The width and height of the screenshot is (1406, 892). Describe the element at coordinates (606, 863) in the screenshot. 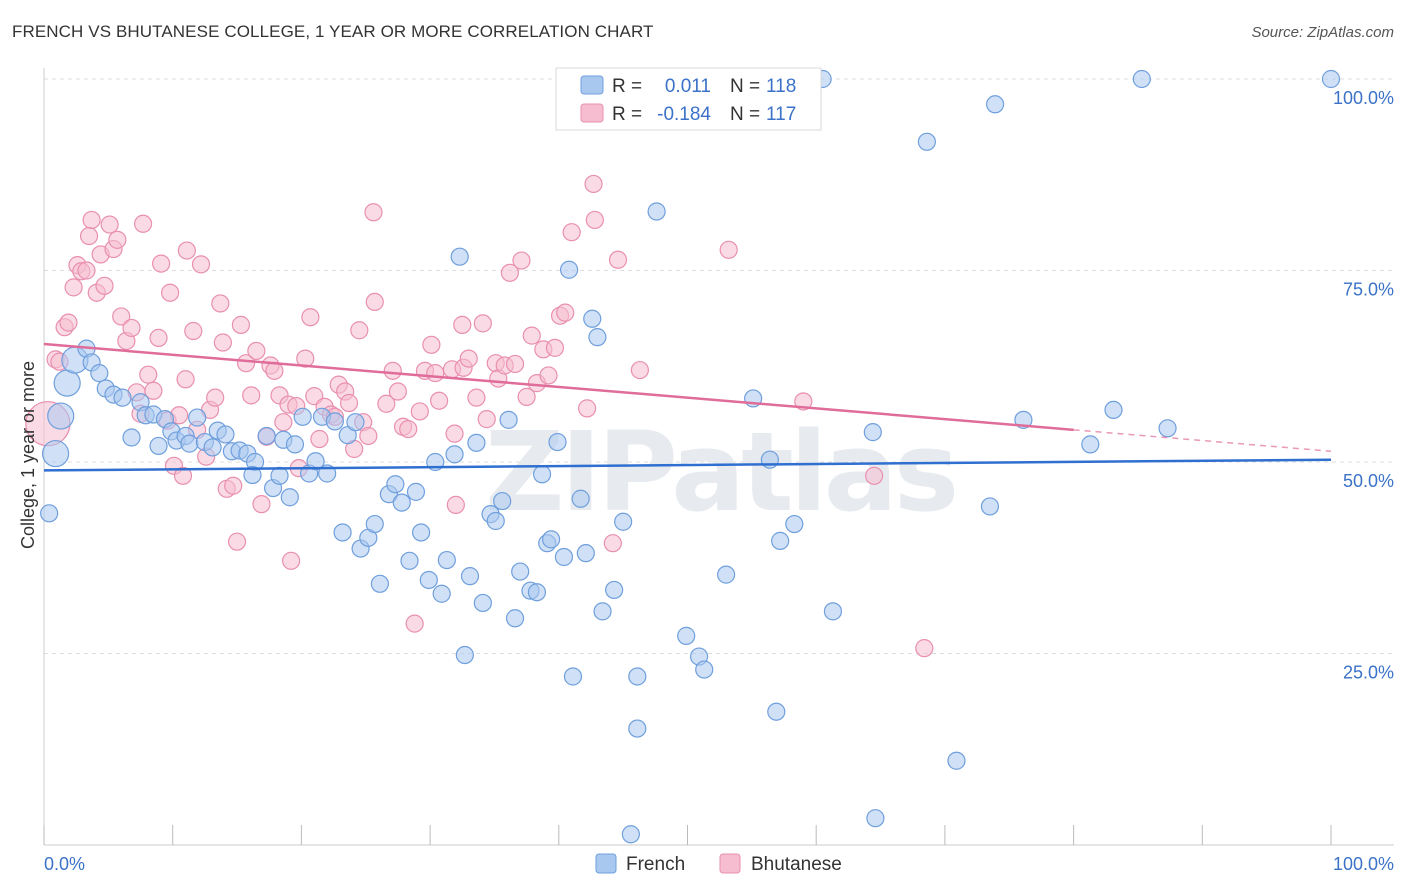

I see `bottom-legend-swatch-french` at that location.